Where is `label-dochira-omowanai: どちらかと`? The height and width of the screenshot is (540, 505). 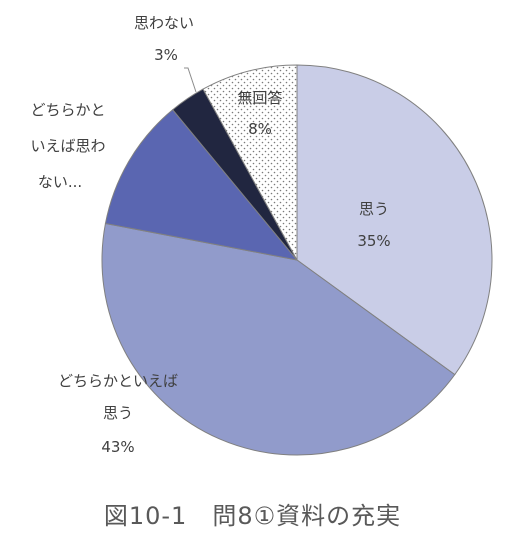
label-dochira-omowanai: どちらかと is located at coordinates (67, 110).